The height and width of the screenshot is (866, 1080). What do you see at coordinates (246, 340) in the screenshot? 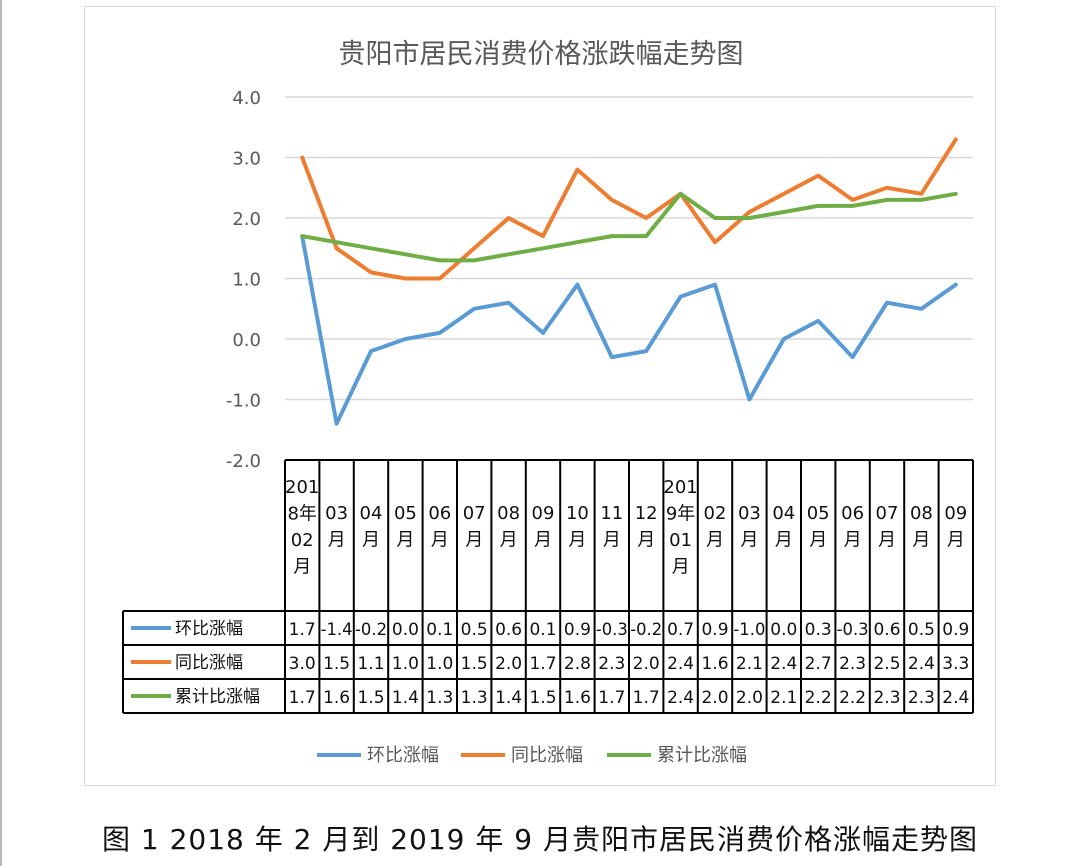
I see `y-tick-label: 0.0` at bounding box center [246, 340].